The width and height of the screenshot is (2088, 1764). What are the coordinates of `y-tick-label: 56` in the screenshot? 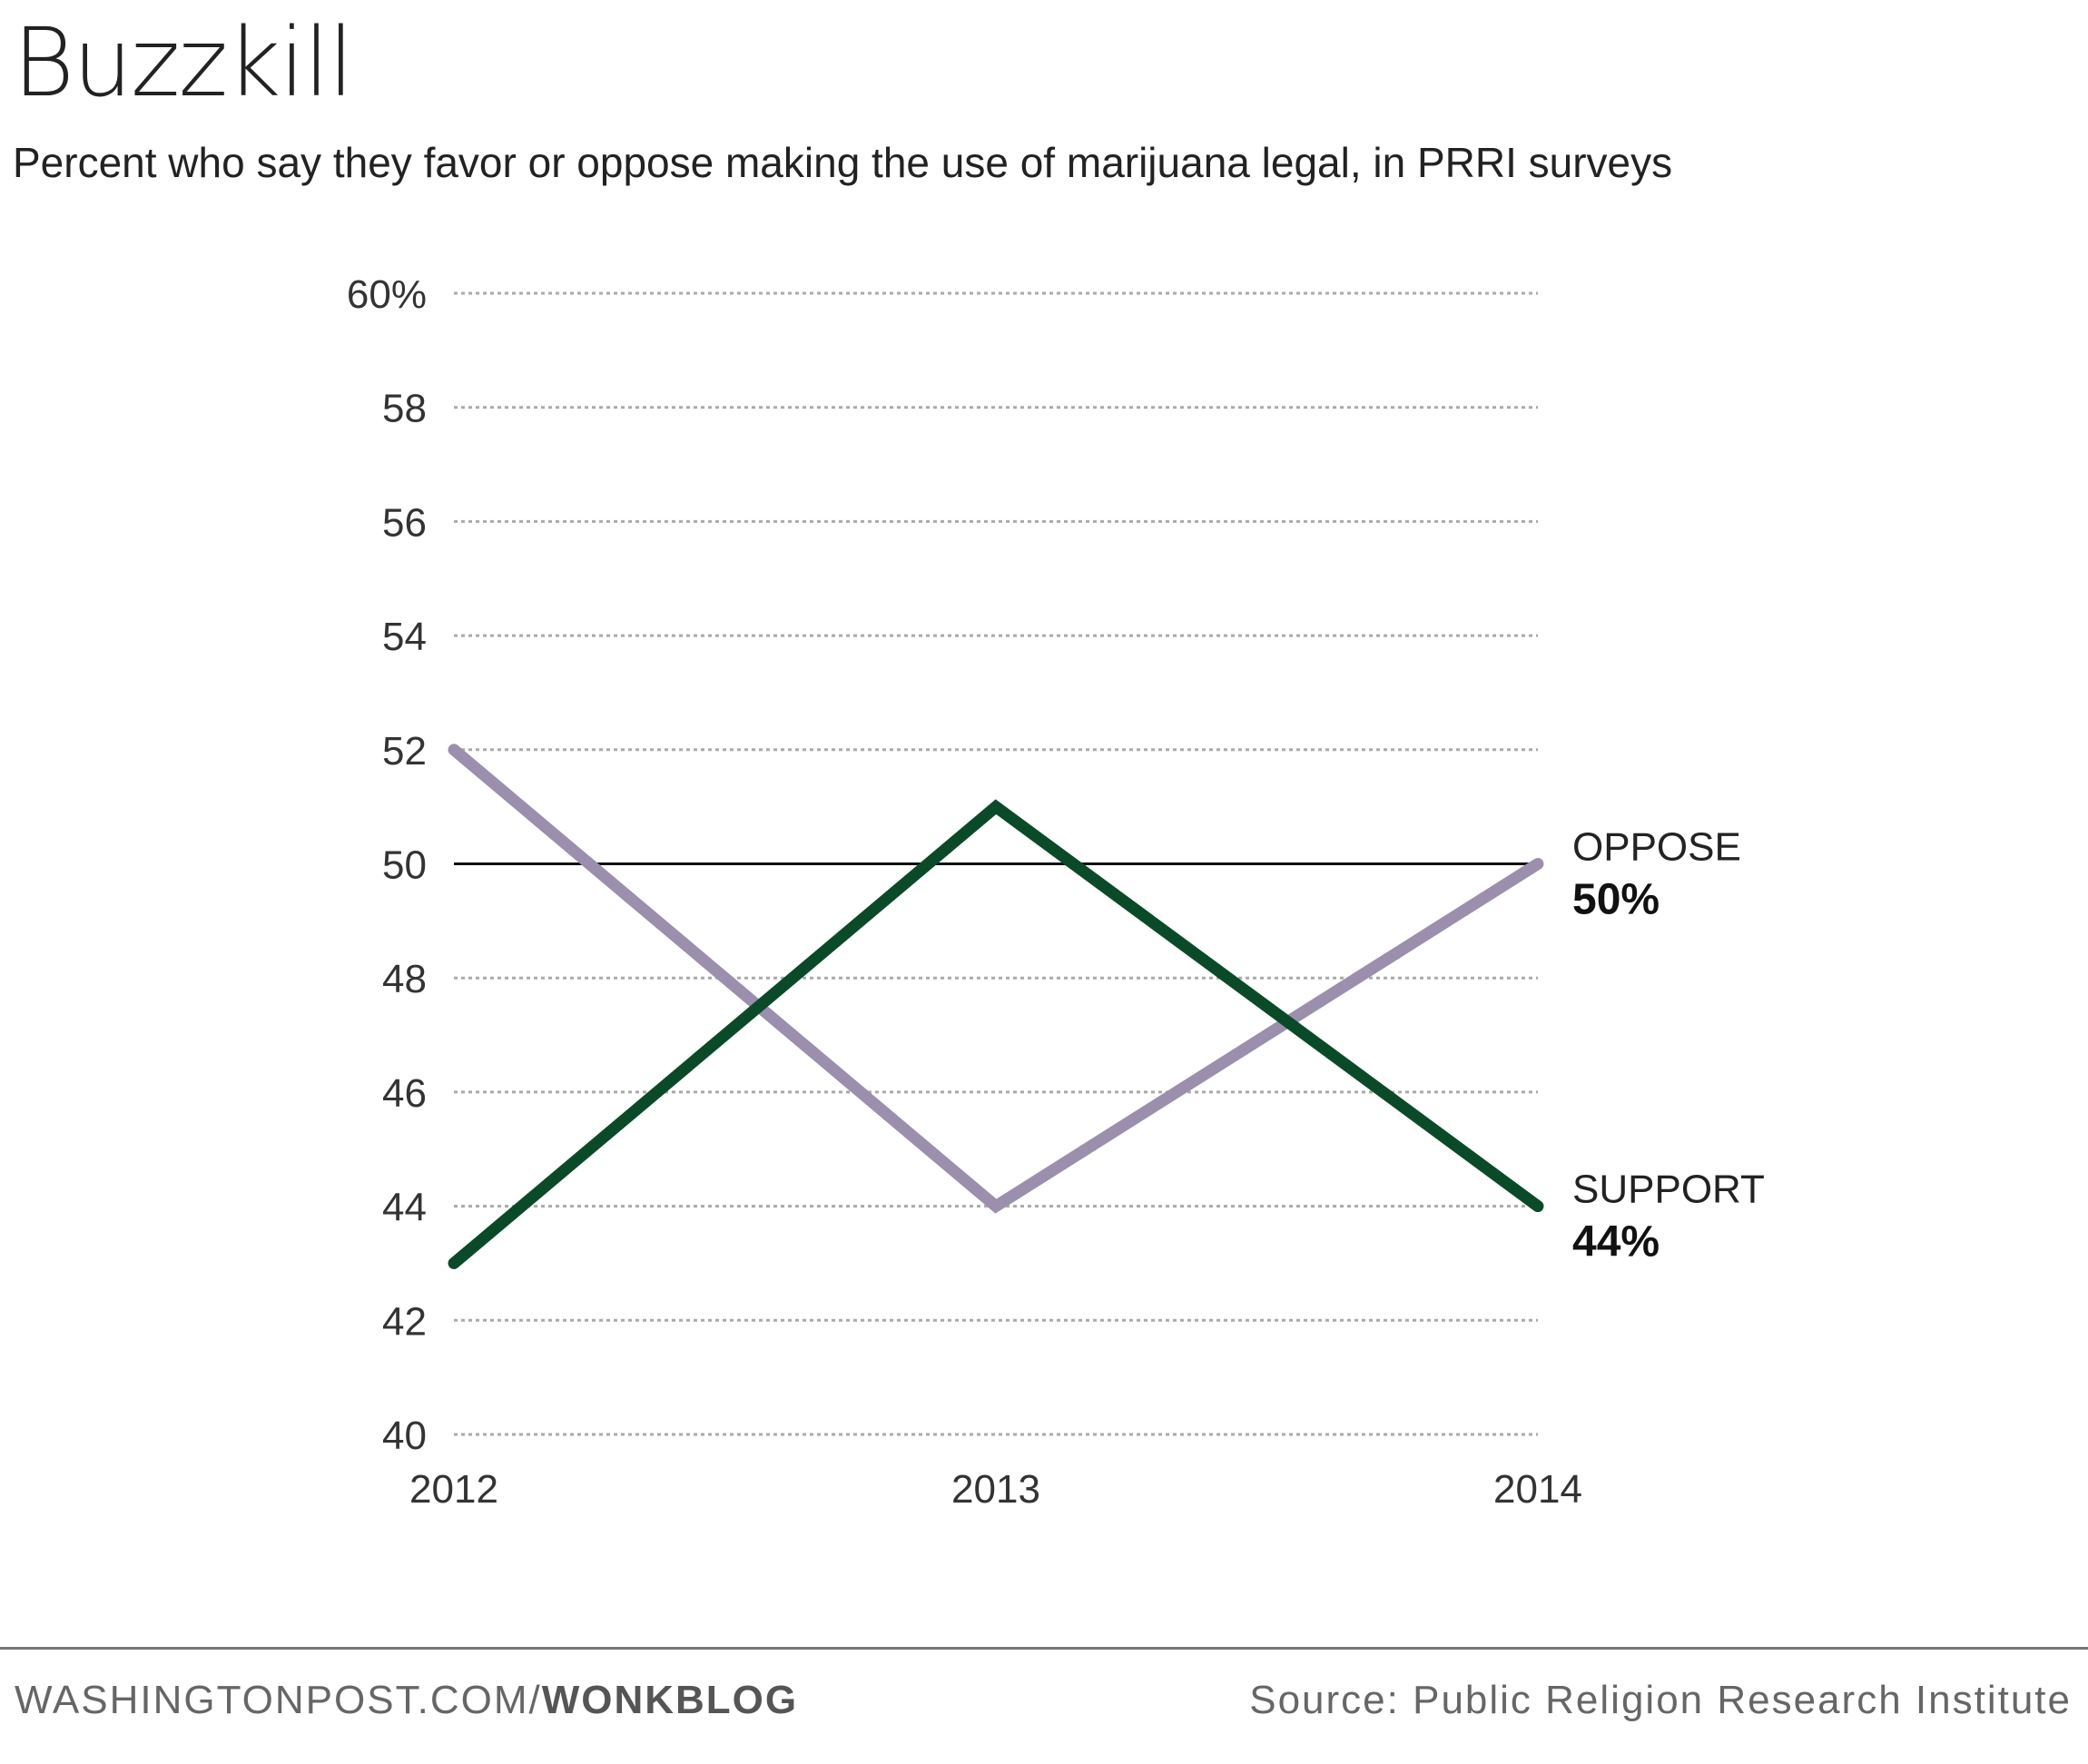 It's located at (404, 522).